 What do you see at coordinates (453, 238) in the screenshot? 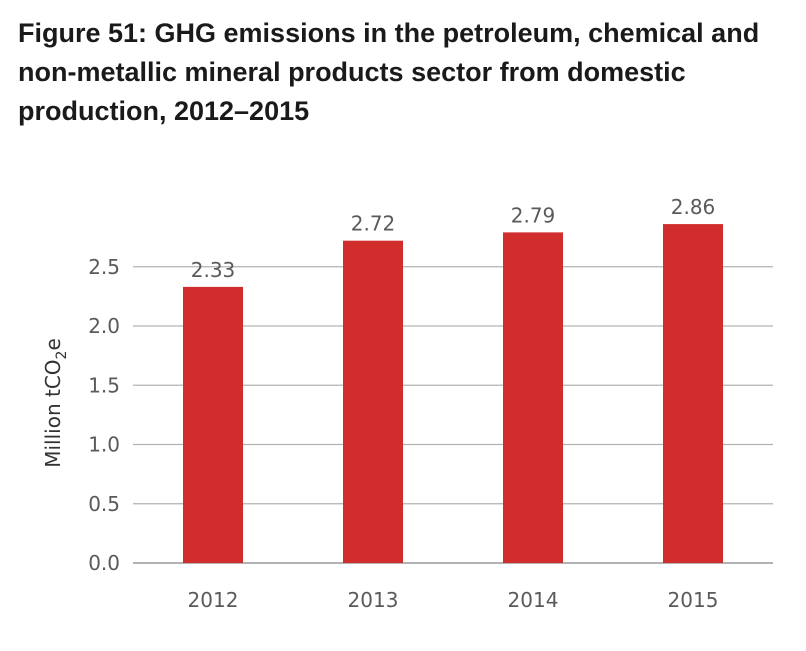
I see `data-labels: 2.33 2.72 2.79 2.86` at bounding box center [453, 238].